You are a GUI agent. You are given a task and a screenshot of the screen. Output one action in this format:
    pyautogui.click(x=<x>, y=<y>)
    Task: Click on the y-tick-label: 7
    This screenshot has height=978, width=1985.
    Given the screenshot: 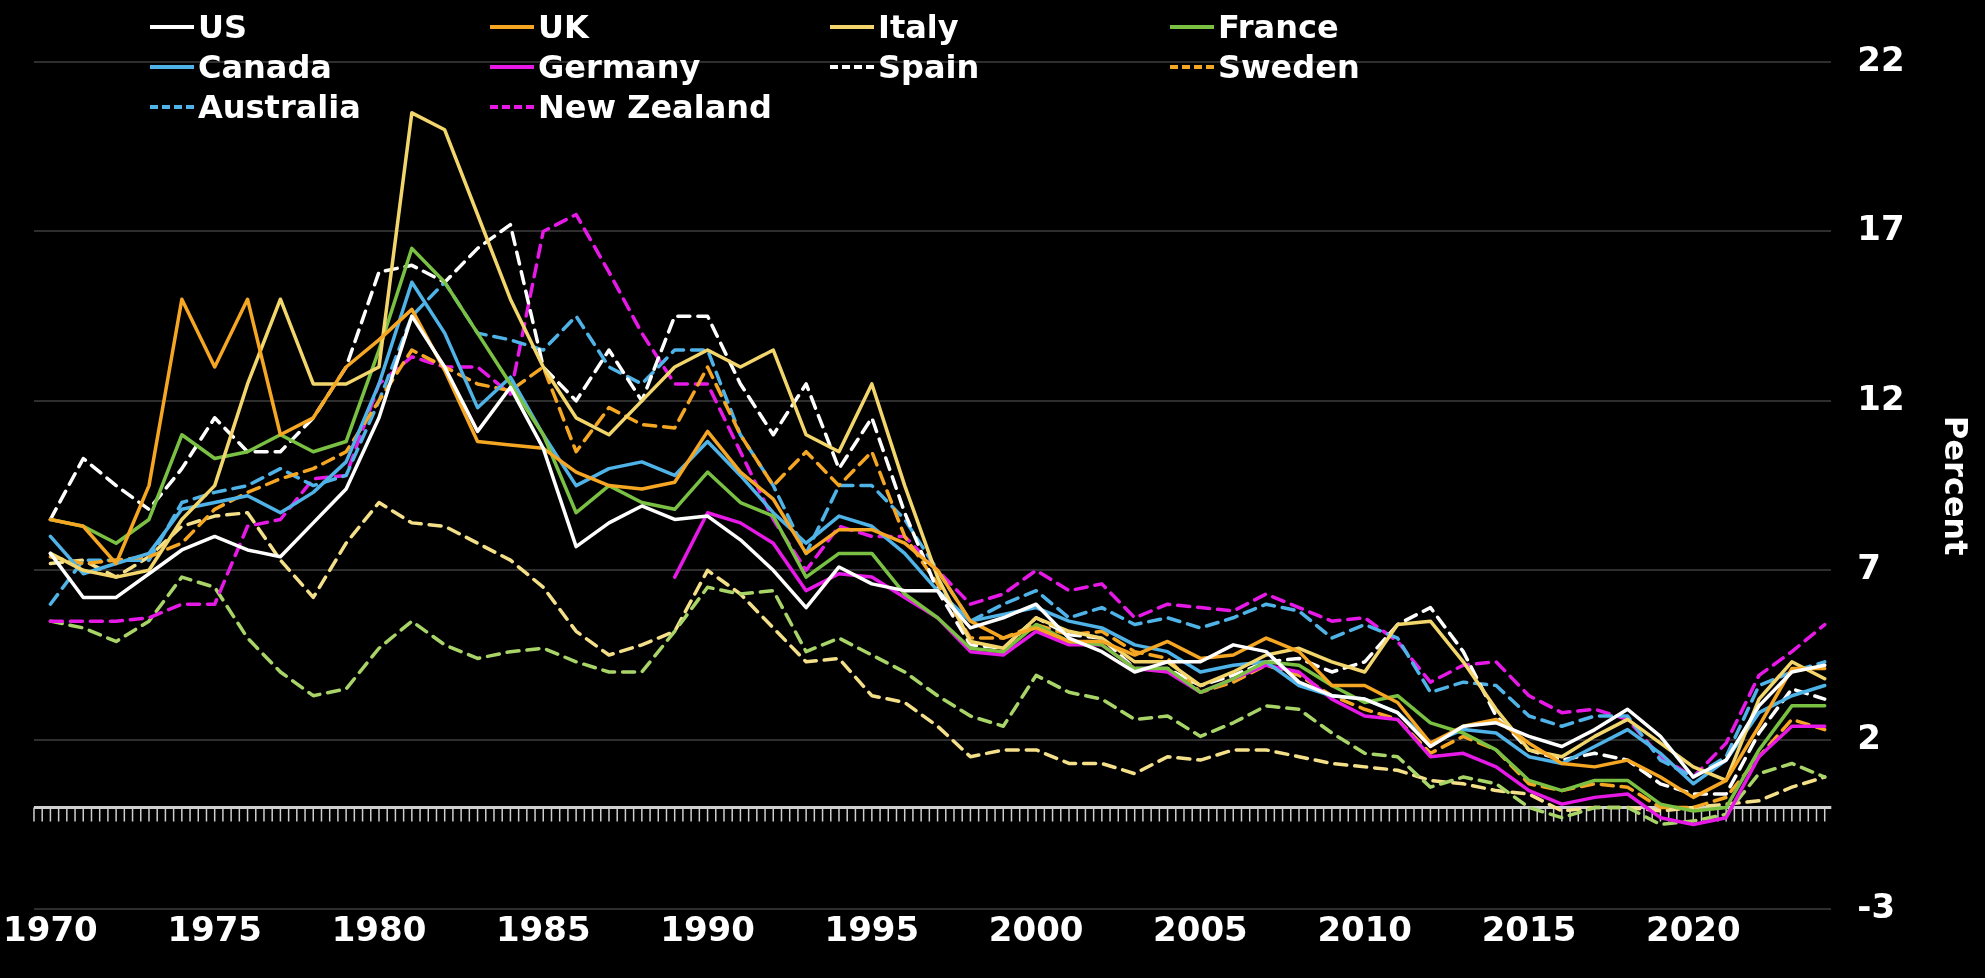 What is the action you would take?
    pyautogui.click(x=1869, y=567)
    